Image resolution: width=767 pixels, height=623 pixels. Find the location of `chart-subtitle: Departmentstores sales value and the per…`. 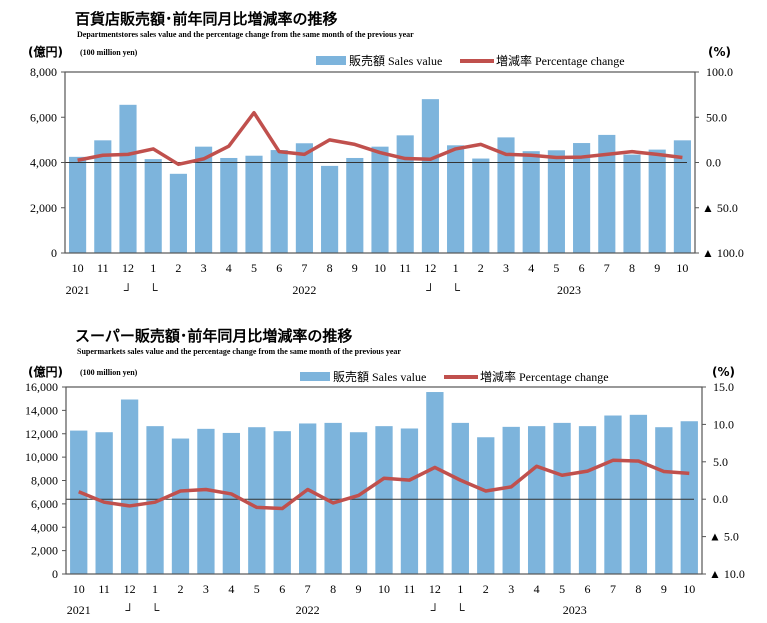

chart-subtitle: Departmentstores sales value and the per… is located at coordinates (245, 34).